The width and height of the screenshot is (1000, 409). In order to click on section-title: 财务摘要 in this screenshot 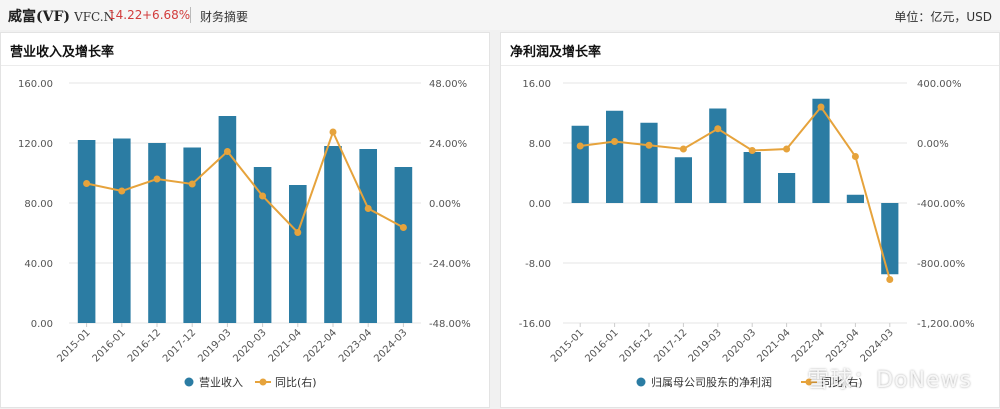, I will do `click(224, 17)`.